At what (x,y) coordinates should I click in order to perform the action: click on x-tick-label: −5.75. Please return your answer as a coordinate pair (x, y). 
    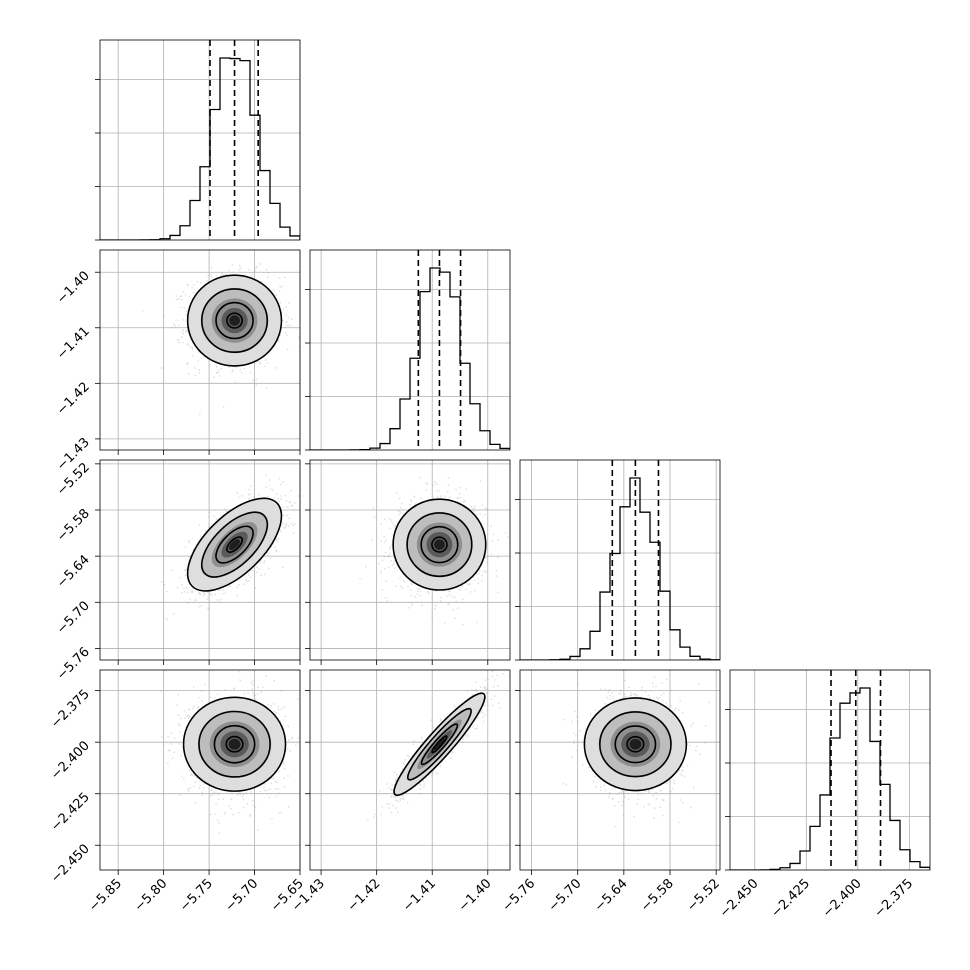
    Looking at the image, I should click on (196, 895).